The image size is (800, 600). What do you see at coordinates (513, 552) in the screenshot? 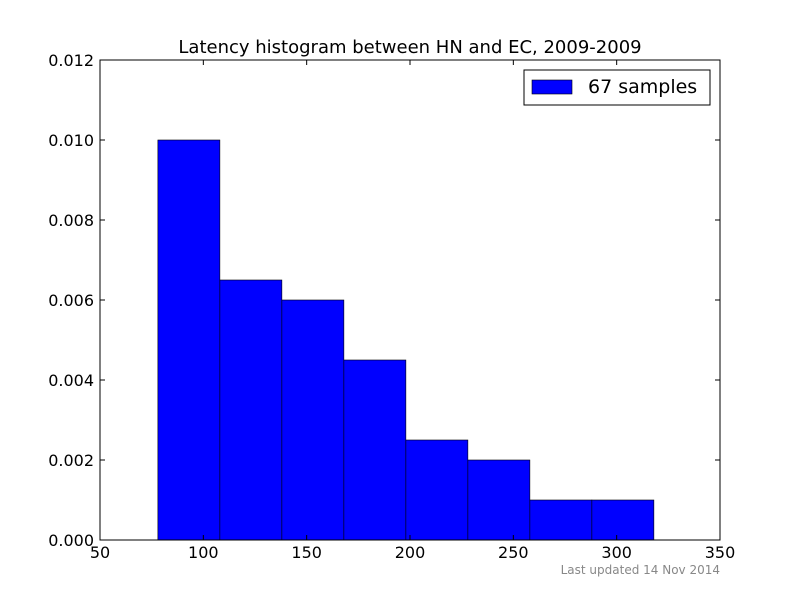
I see `x-tick-label: 250` at bounding box center [513, 552].